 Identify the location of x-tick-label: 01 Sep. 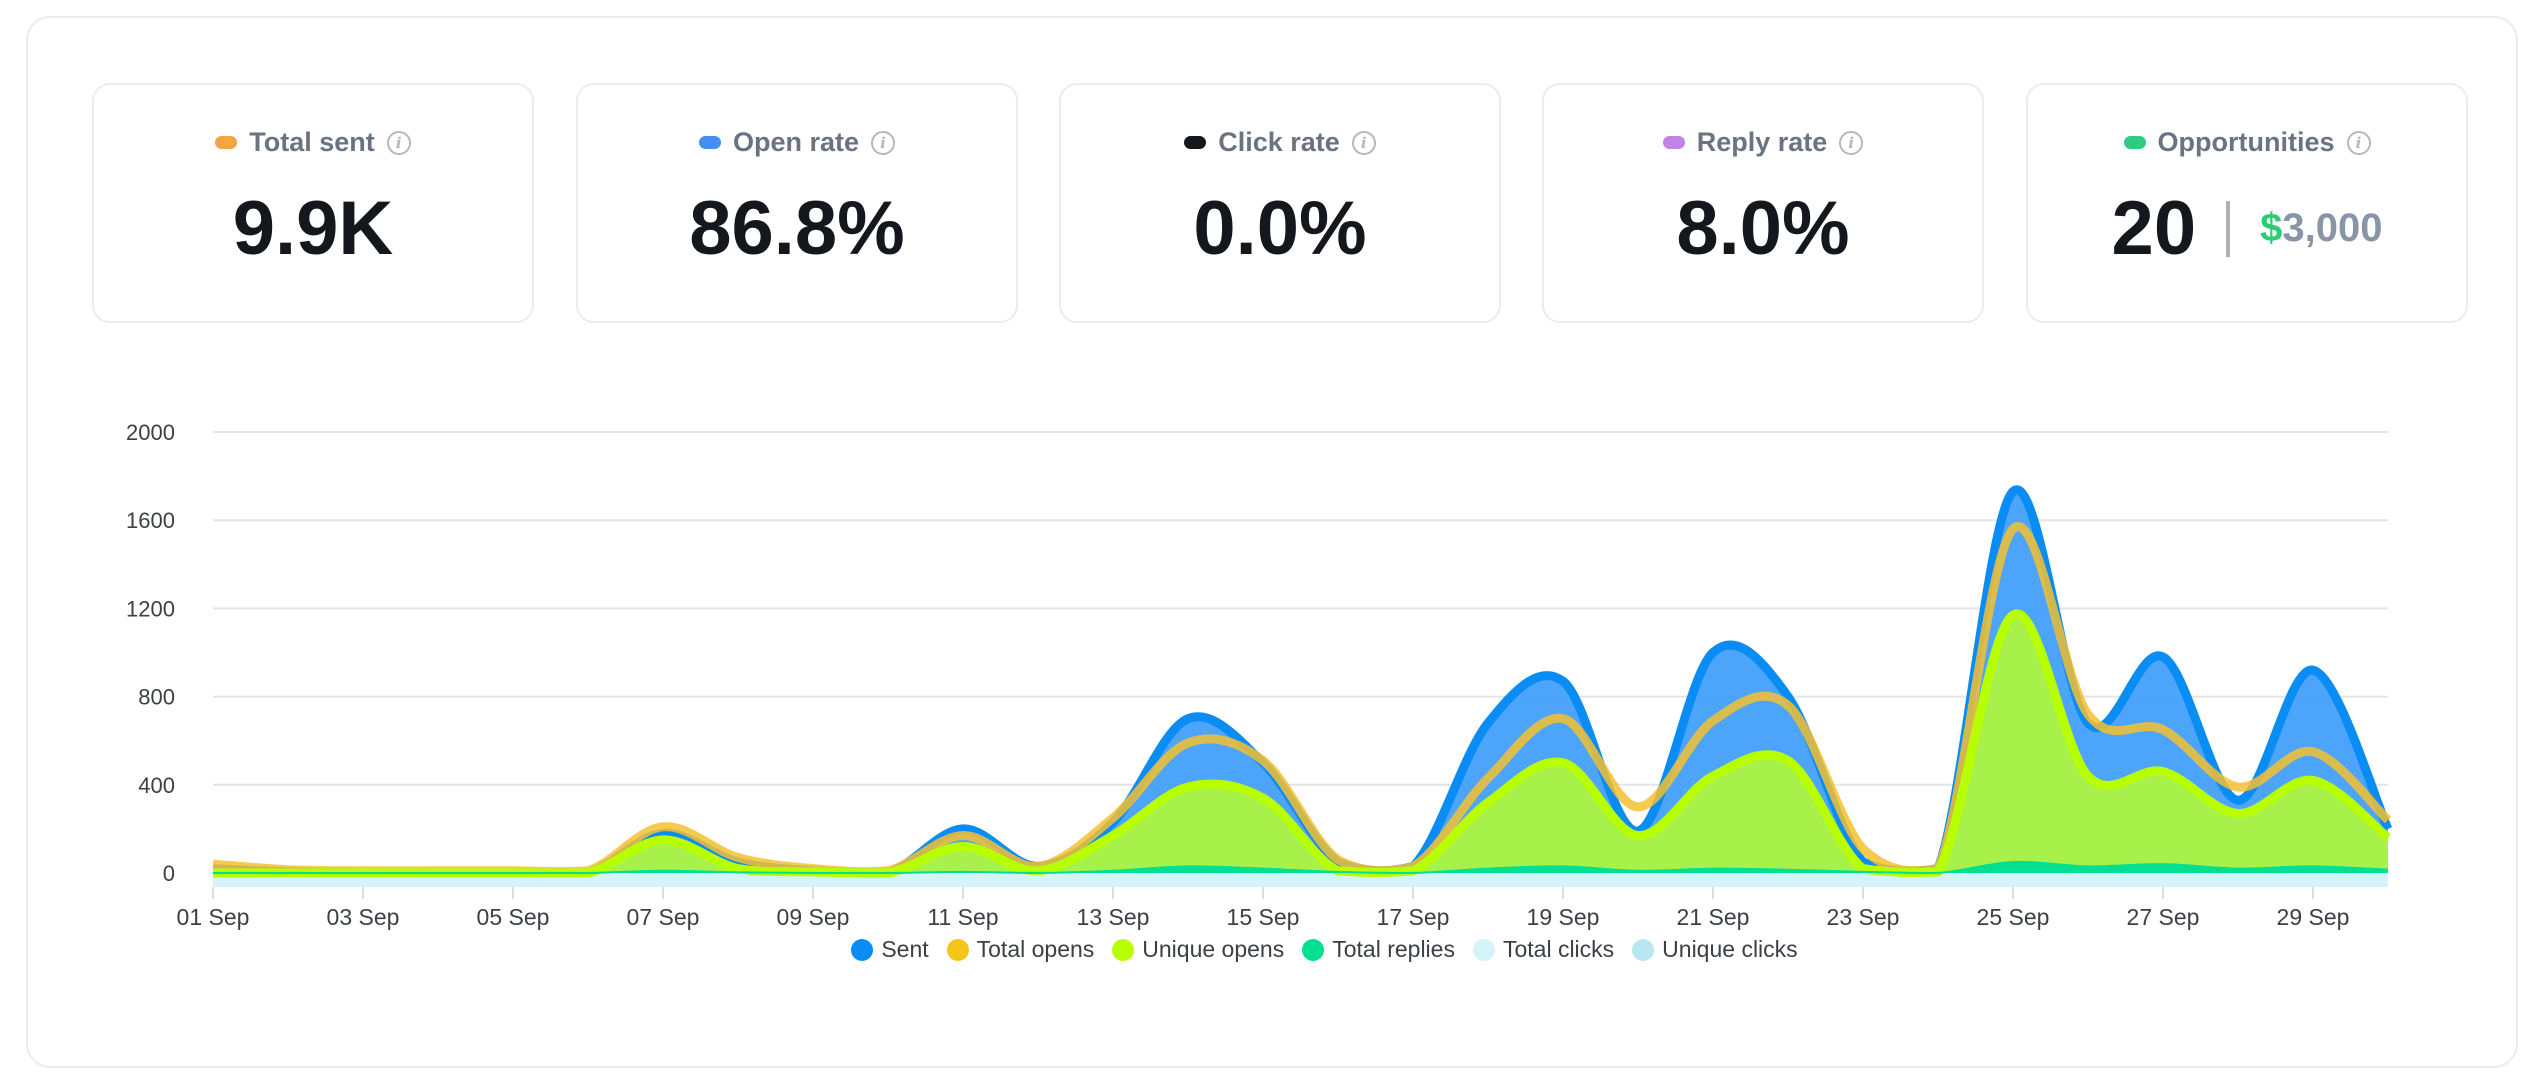
(213, 917).